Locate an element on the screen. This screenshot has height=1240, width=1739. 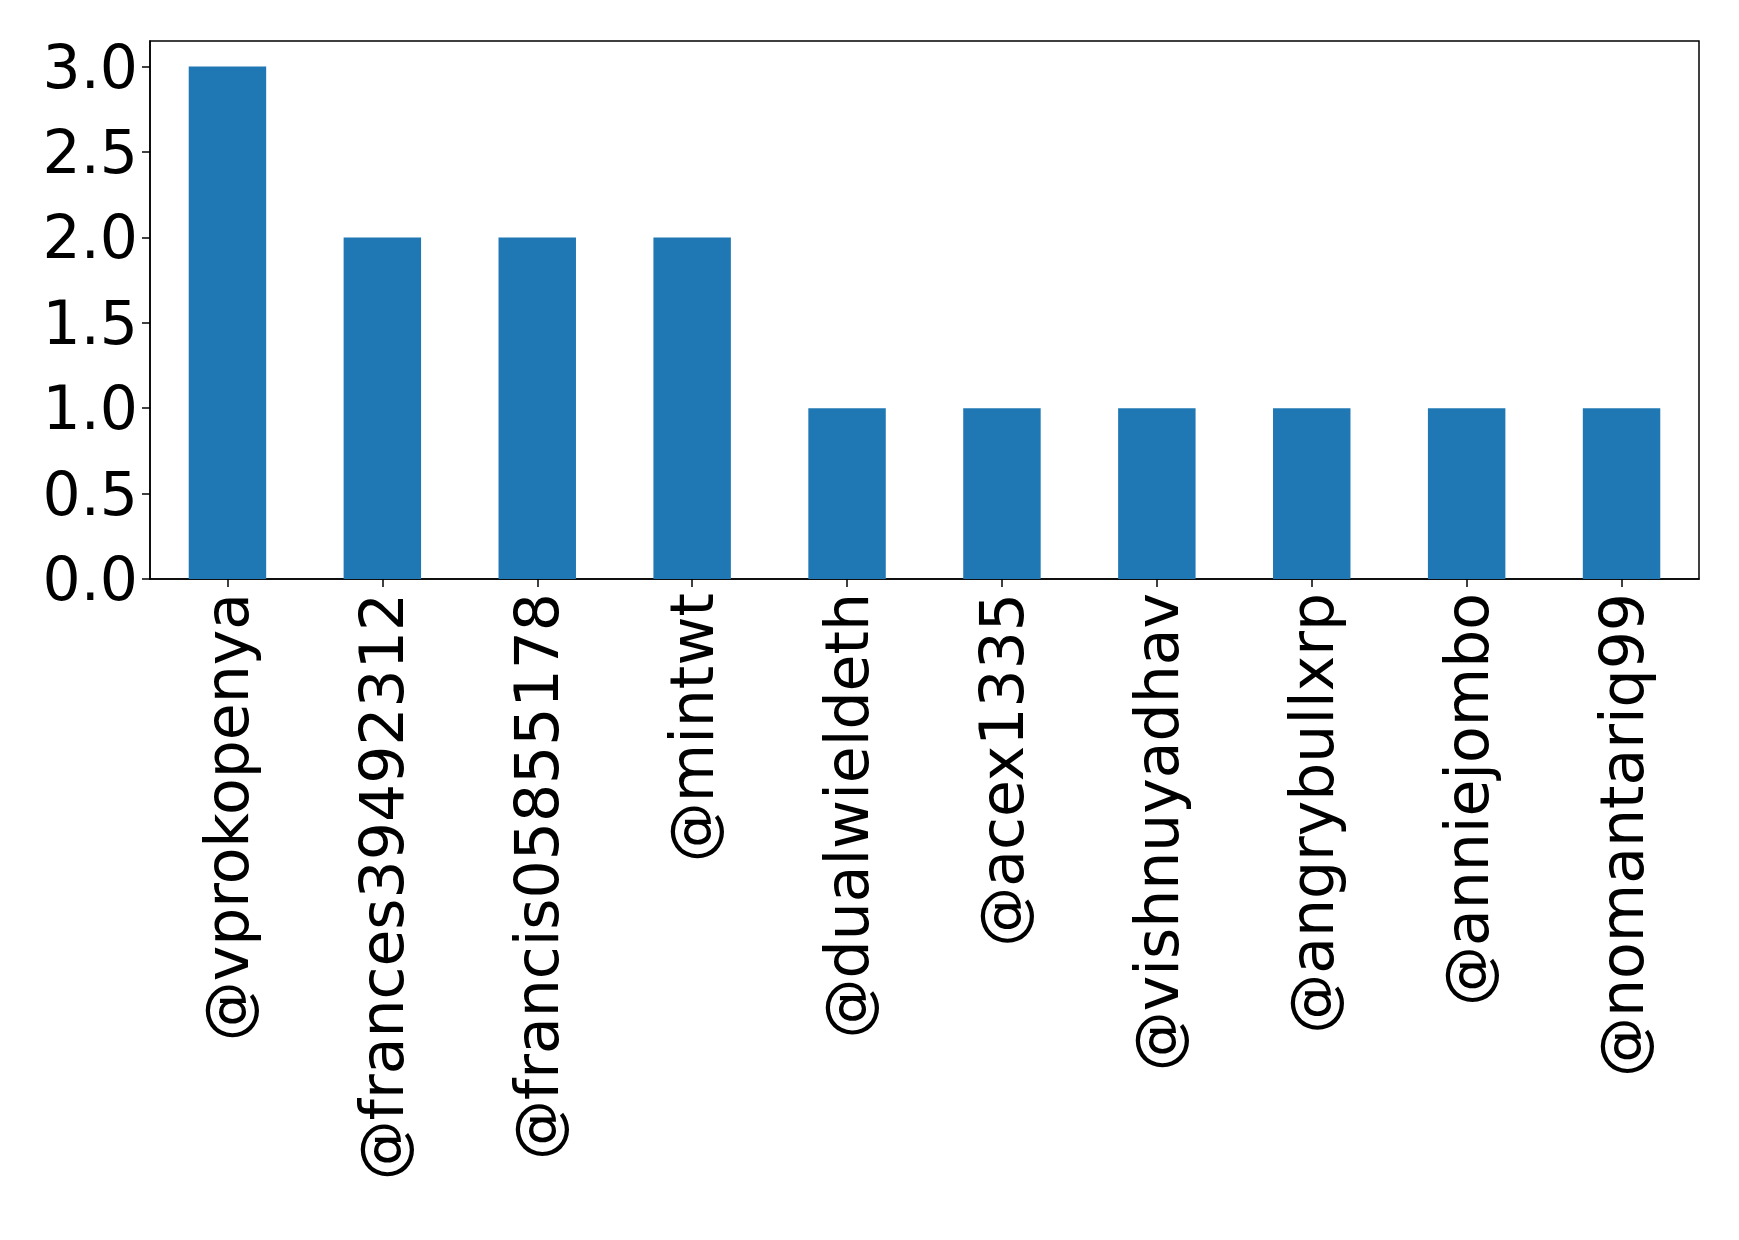
x-tick-label: @angrybullxrp is located at coordinates (1311, 813).